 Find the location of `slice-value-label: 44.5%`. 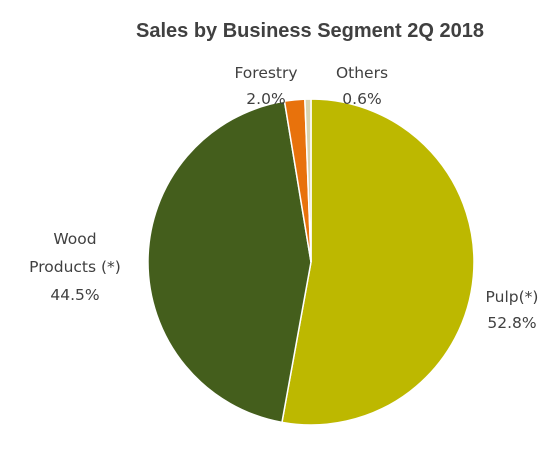

slice-value-label: 44.5% is located at coordinates (74, 295).